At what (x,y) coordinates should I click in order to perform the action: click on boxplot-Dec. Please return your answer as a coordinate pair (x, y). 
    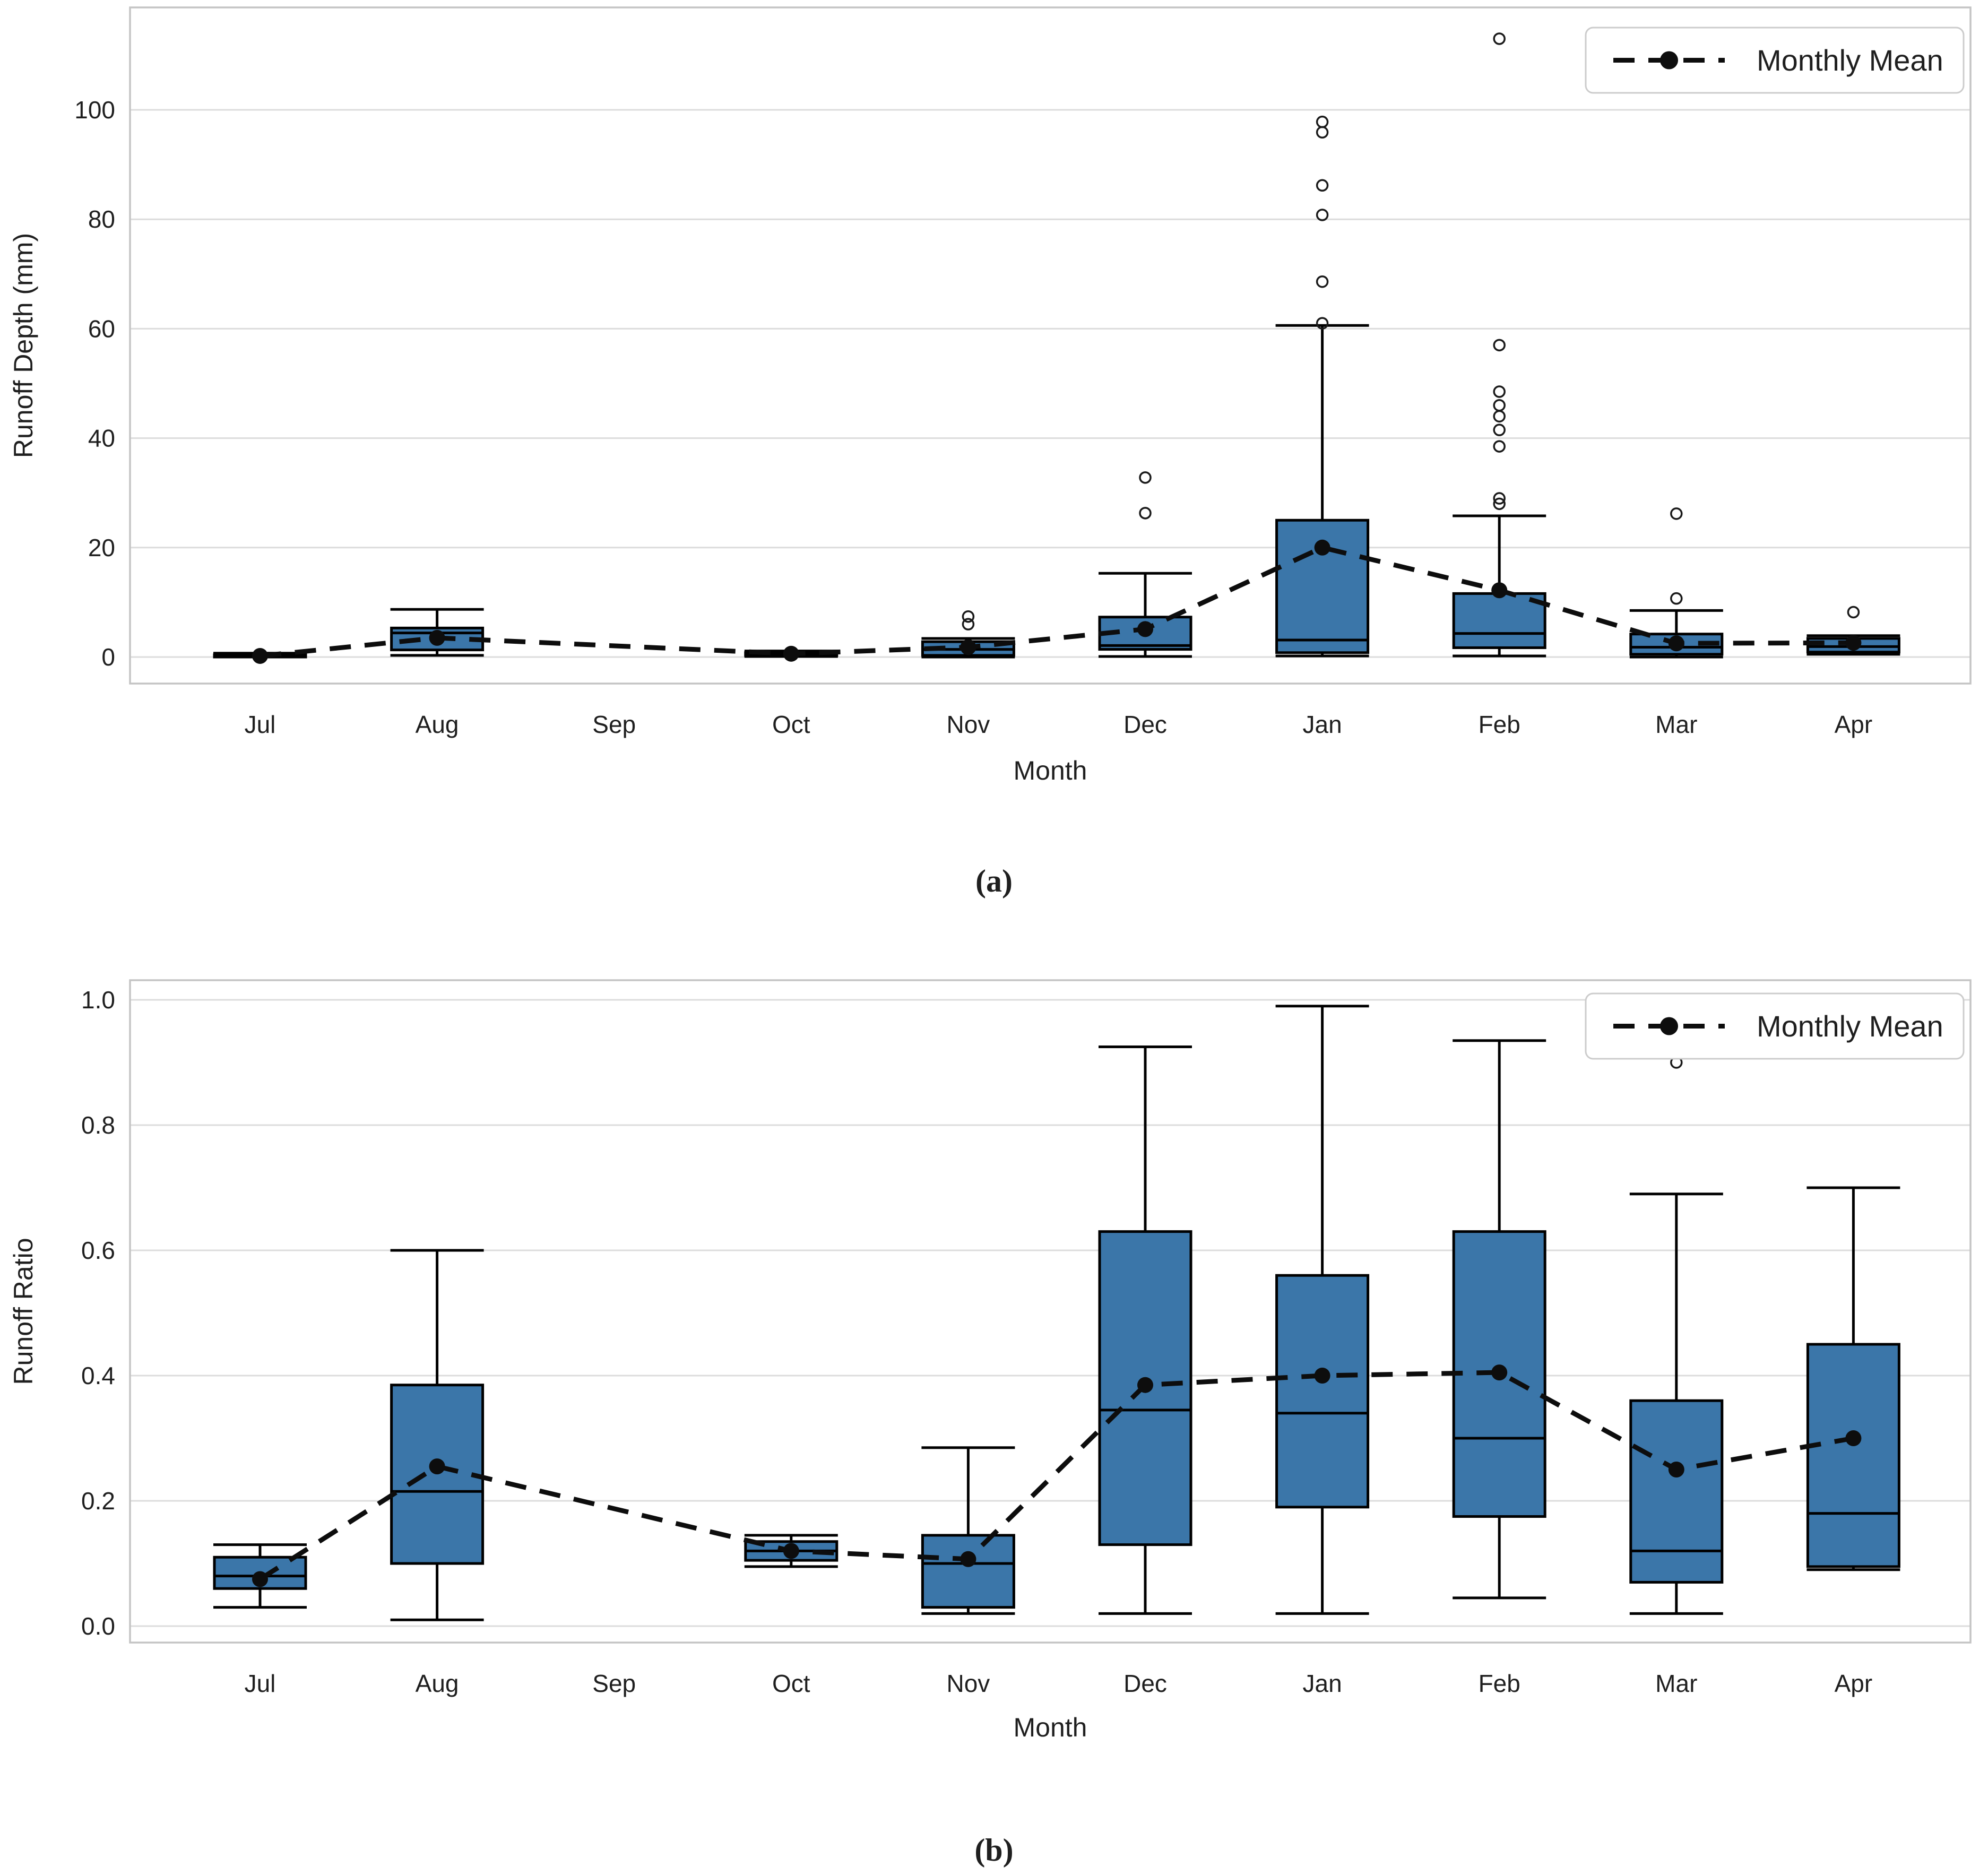
    Looking at the image, I should click on (1145, 1330).